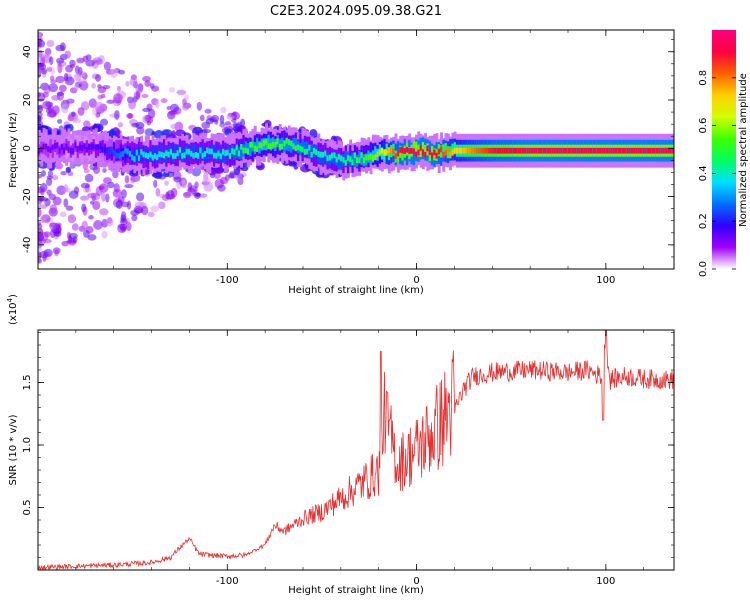 This screenshot has width=750, height=600. Describe the element at coordinates (703, 173) in the screenshot. I see `colorbar-tick-label: 0.4` at that location.